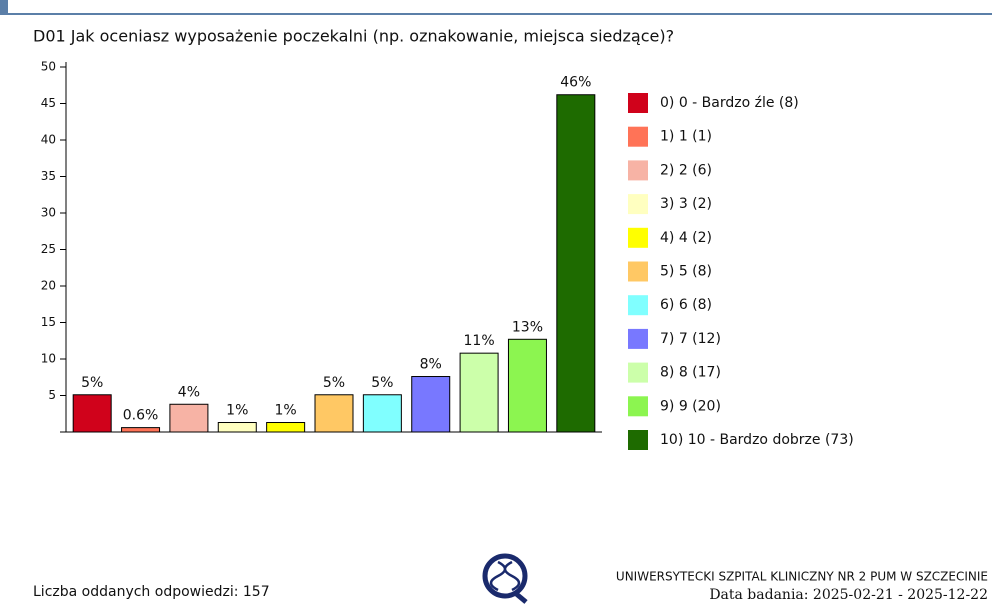 This screenshot has width=992, height=605. Describe the element at coordinates (48, 67) in the screenshot. I see `y-tick-label: 50` at that location.